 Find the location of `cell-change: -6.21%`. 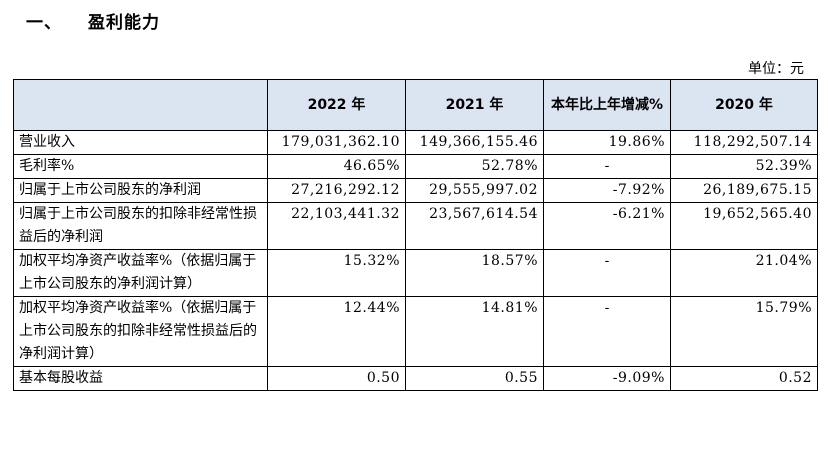

cell-change: -6.21% is located at coordinates (607, 226).